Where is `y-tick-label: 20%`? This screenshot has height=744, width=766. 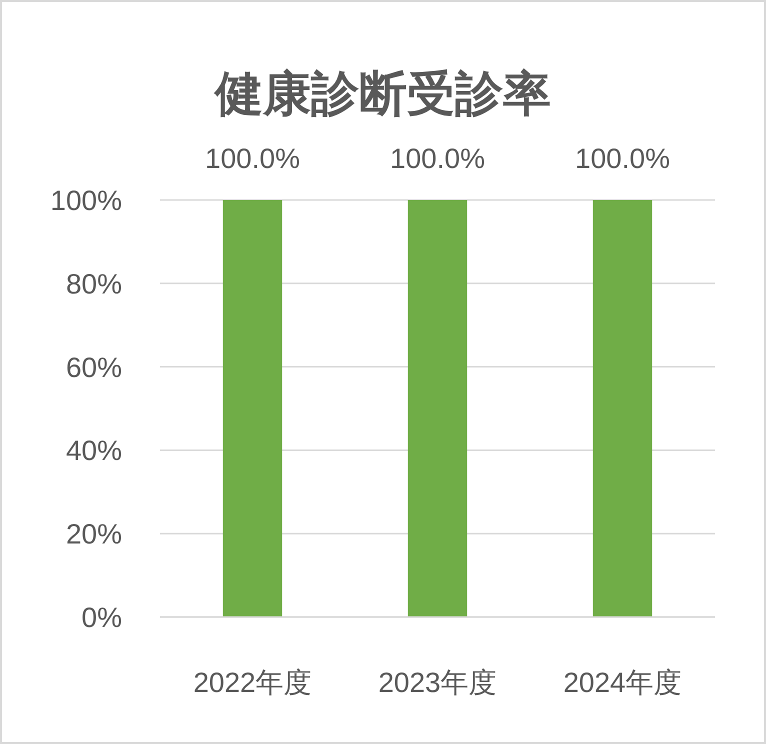
y-tick-label: 20% is located at coordinates (94, 534).